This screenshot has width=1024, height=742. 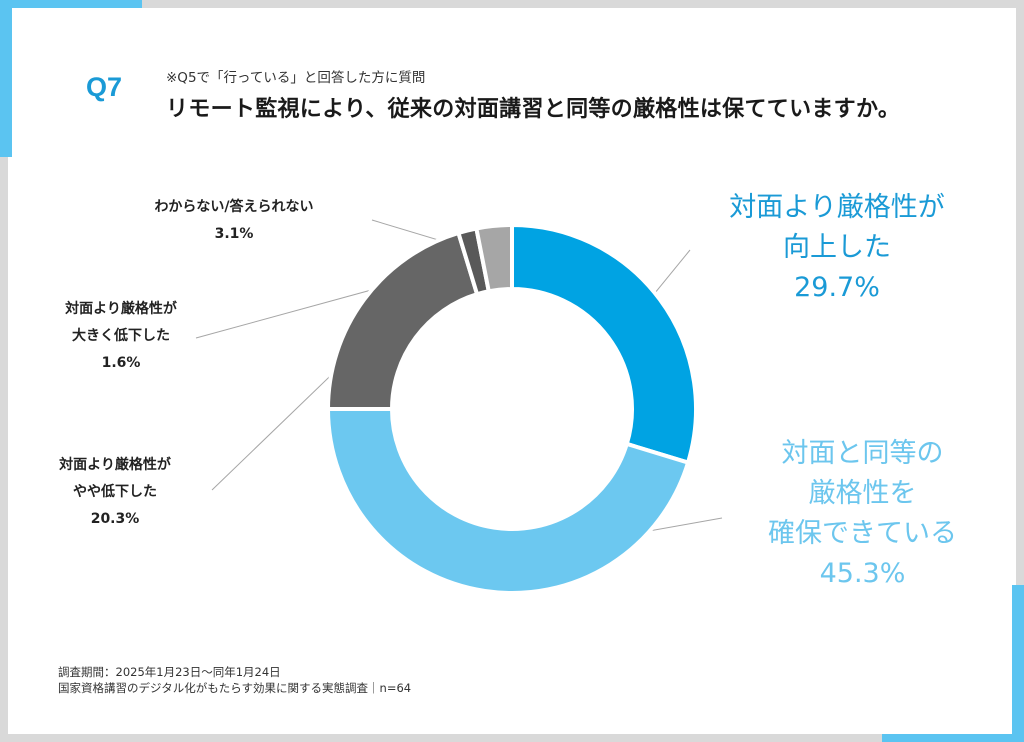 I want to click on question-title: リモート監視により、従来の対面講習と同等の厳格性は保てていますか。, so click(x=533, y=109).